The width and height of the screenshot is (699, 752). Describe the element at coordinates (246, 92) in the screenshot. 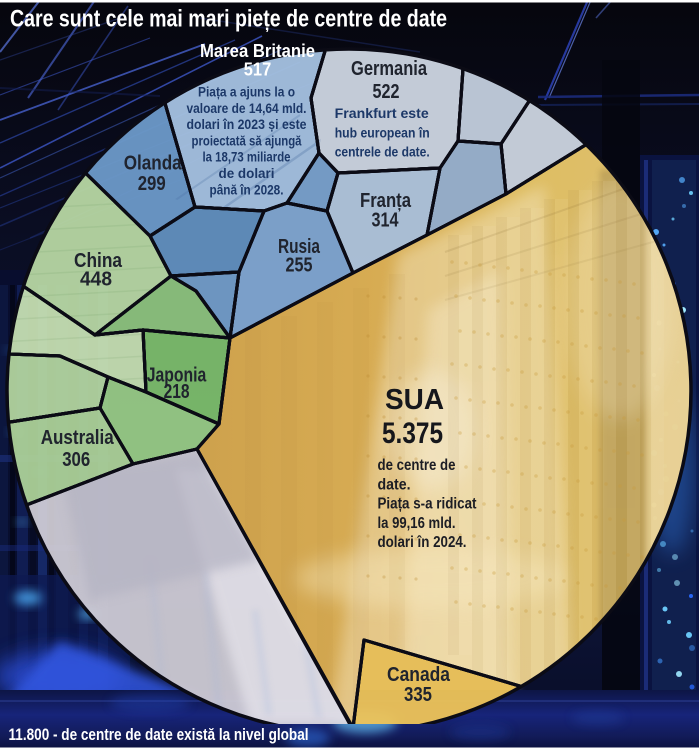

I see `svg-text: Piața a ajuns la o` at that location.